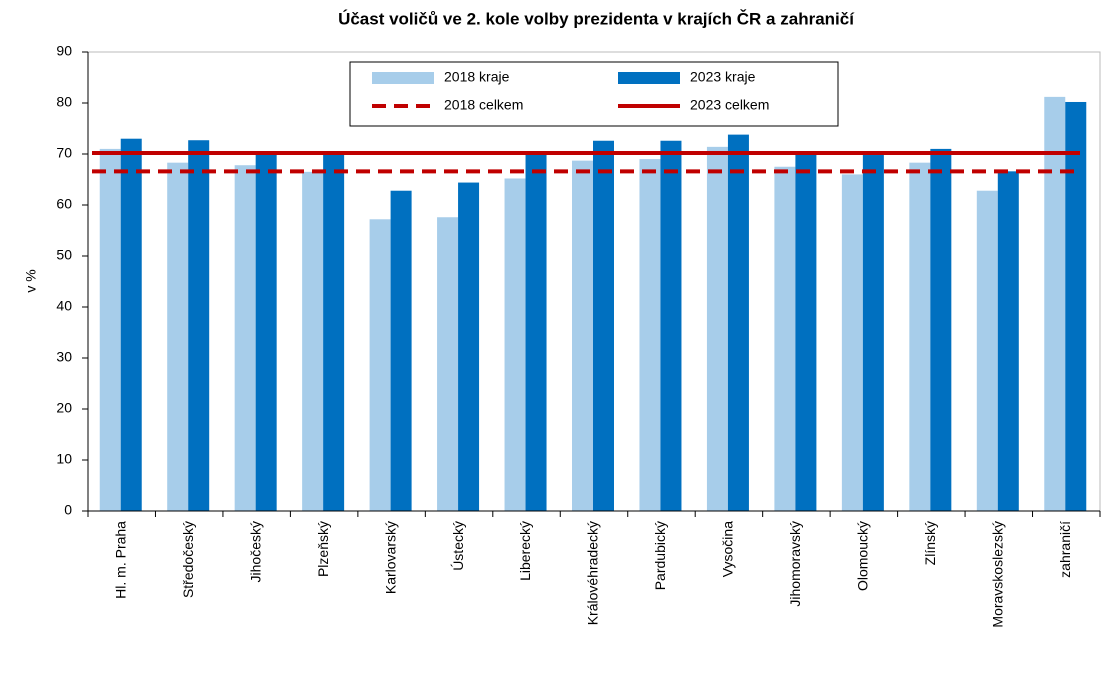 Image resolution: width=1108 pixels, height=691 pixels. Describe the element at coordinates (188, 559) in the screenshot. I see `x-tick-label: Středočeský` at that location.